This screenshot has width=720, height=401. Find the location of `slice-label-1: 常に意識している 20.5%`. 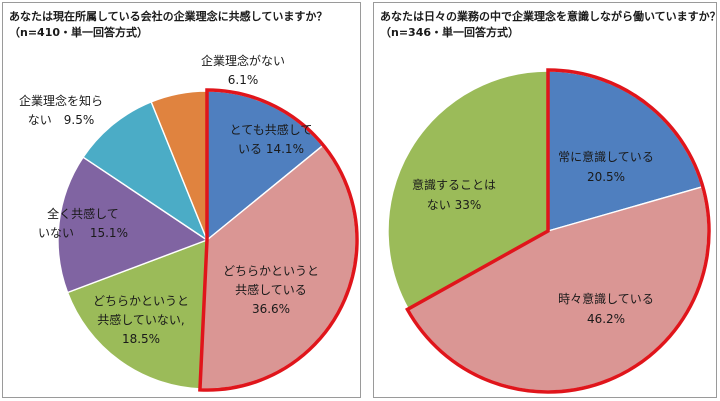

slice-label-1: 常に意識している 20.5% is located at coordinates (606, 166).